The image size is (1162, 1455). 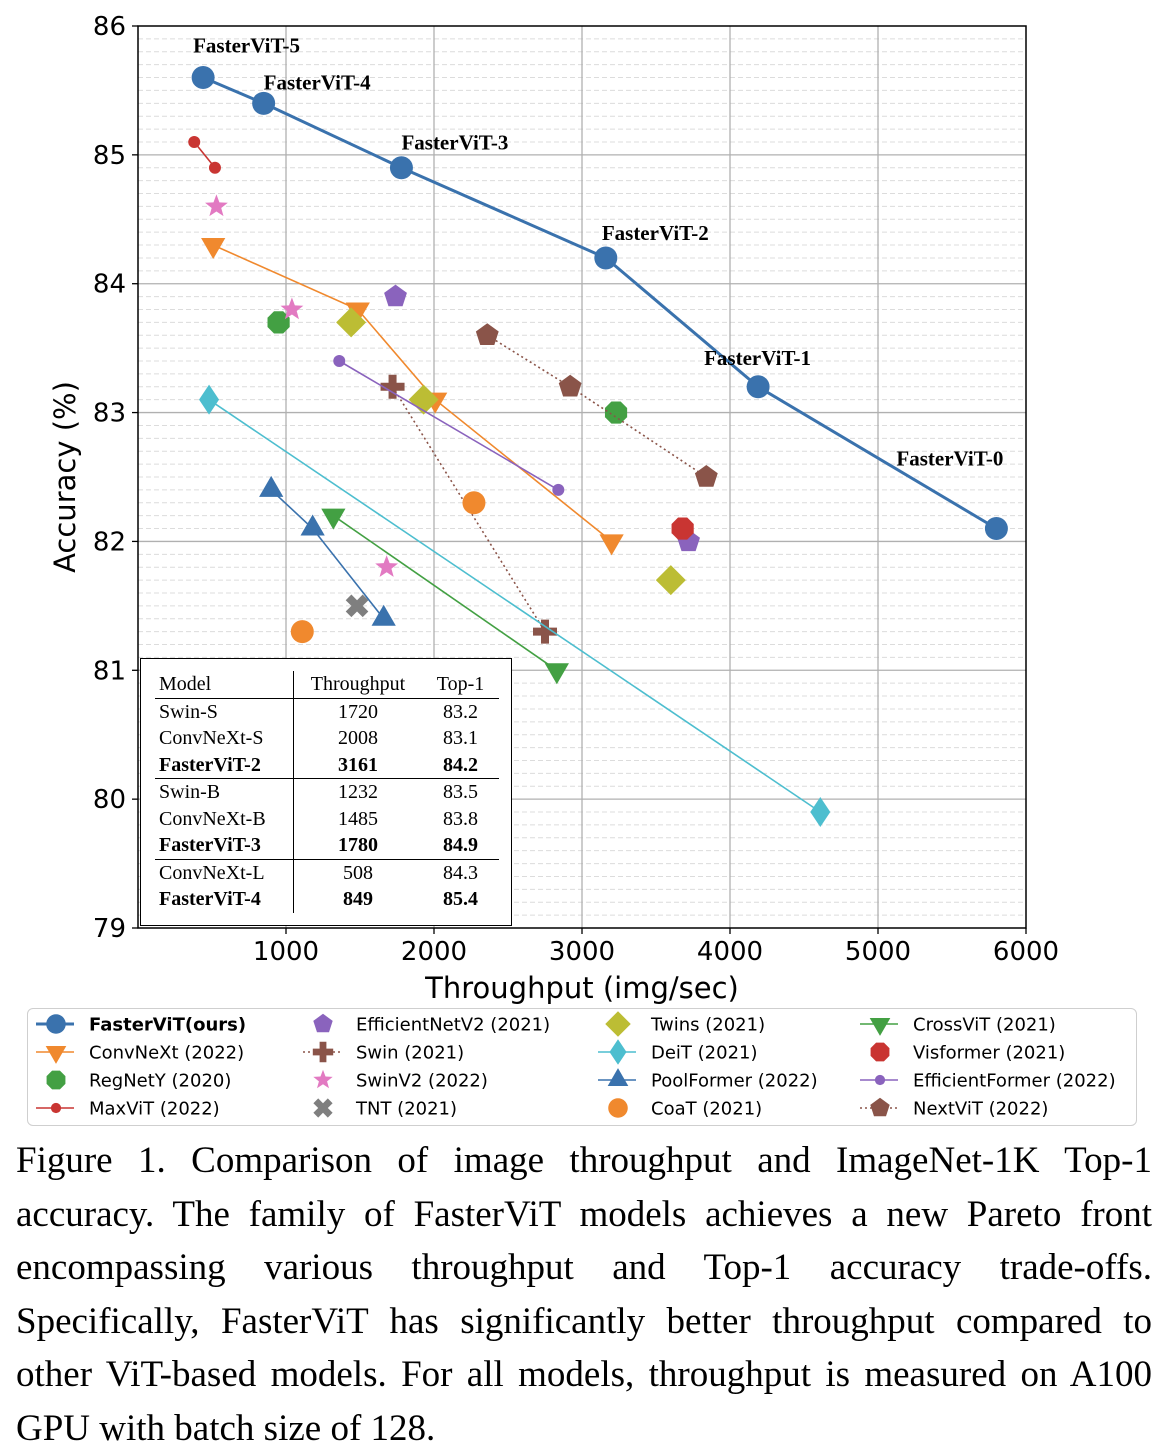 I want to click on legend-label: EfficientFormer (2022), so click(x=1014, y=1081).